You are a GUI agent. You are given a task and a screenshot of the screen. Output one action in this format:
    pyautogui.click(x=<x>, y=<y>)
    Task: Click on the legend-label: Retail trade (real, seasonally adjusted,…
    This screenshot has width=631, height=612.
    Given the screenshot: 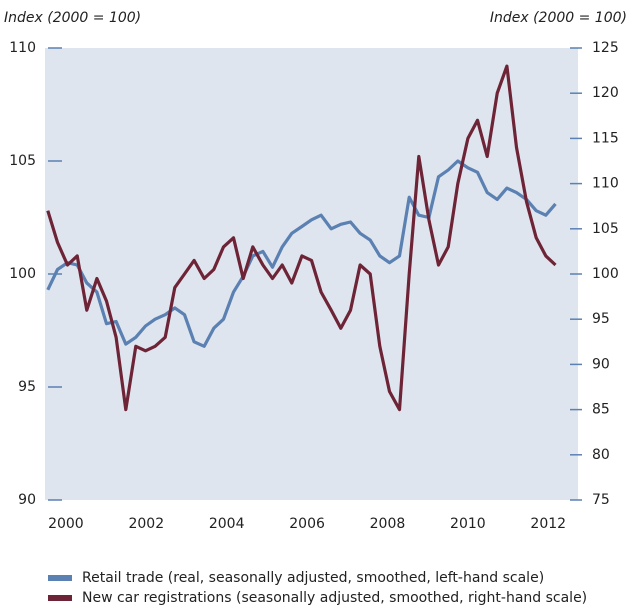 What is the action you would take?
    pyautogui.click(x=313, y=578)
    